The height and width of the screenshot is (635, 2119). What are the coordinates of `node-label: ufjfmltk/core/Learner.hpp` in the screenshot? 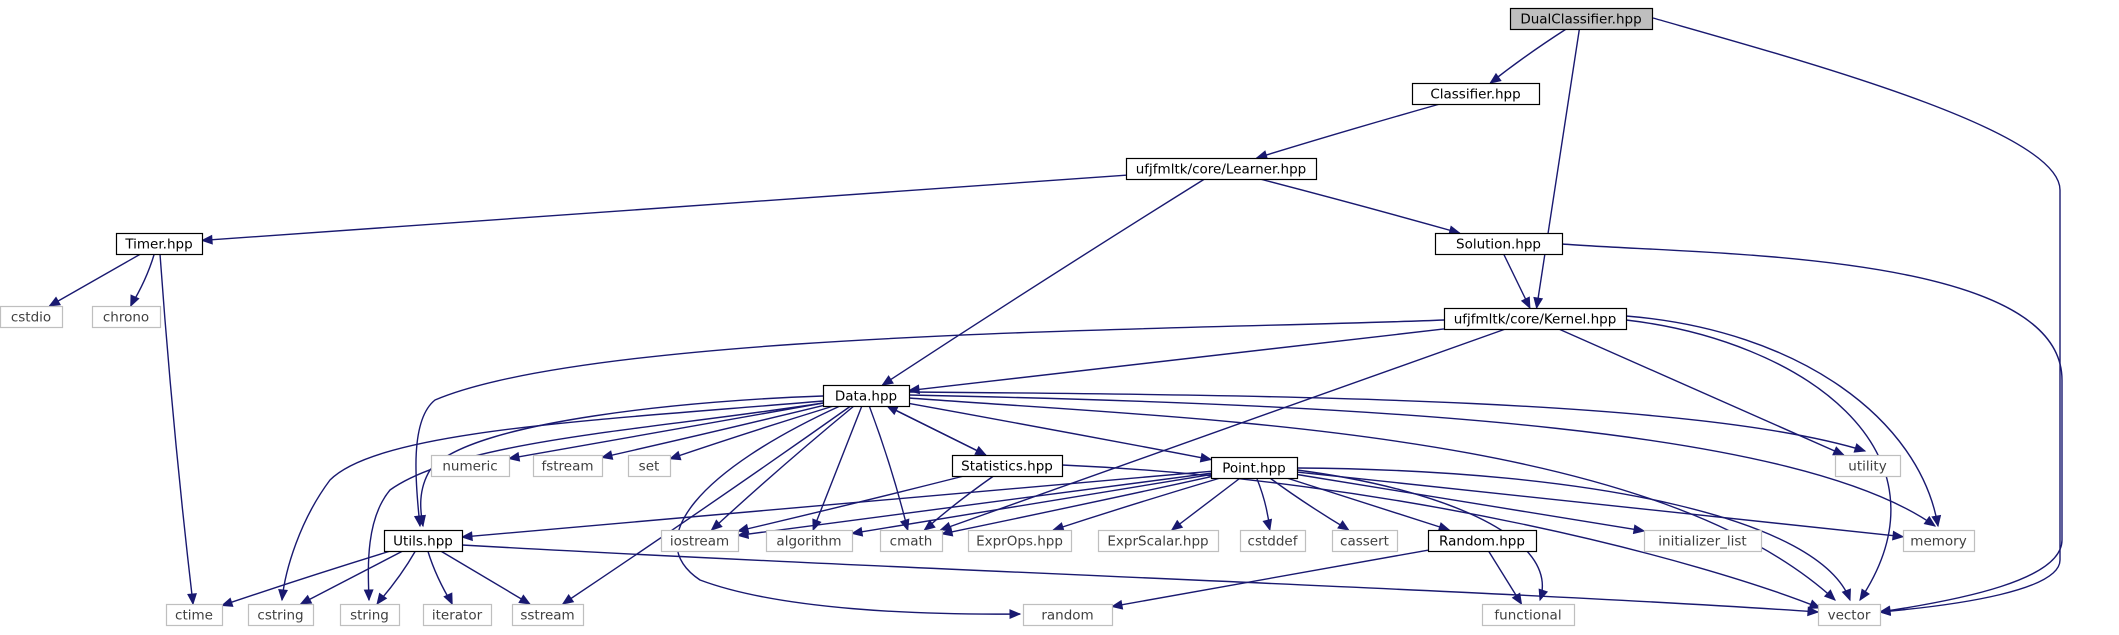 It's located at (1221, 170).